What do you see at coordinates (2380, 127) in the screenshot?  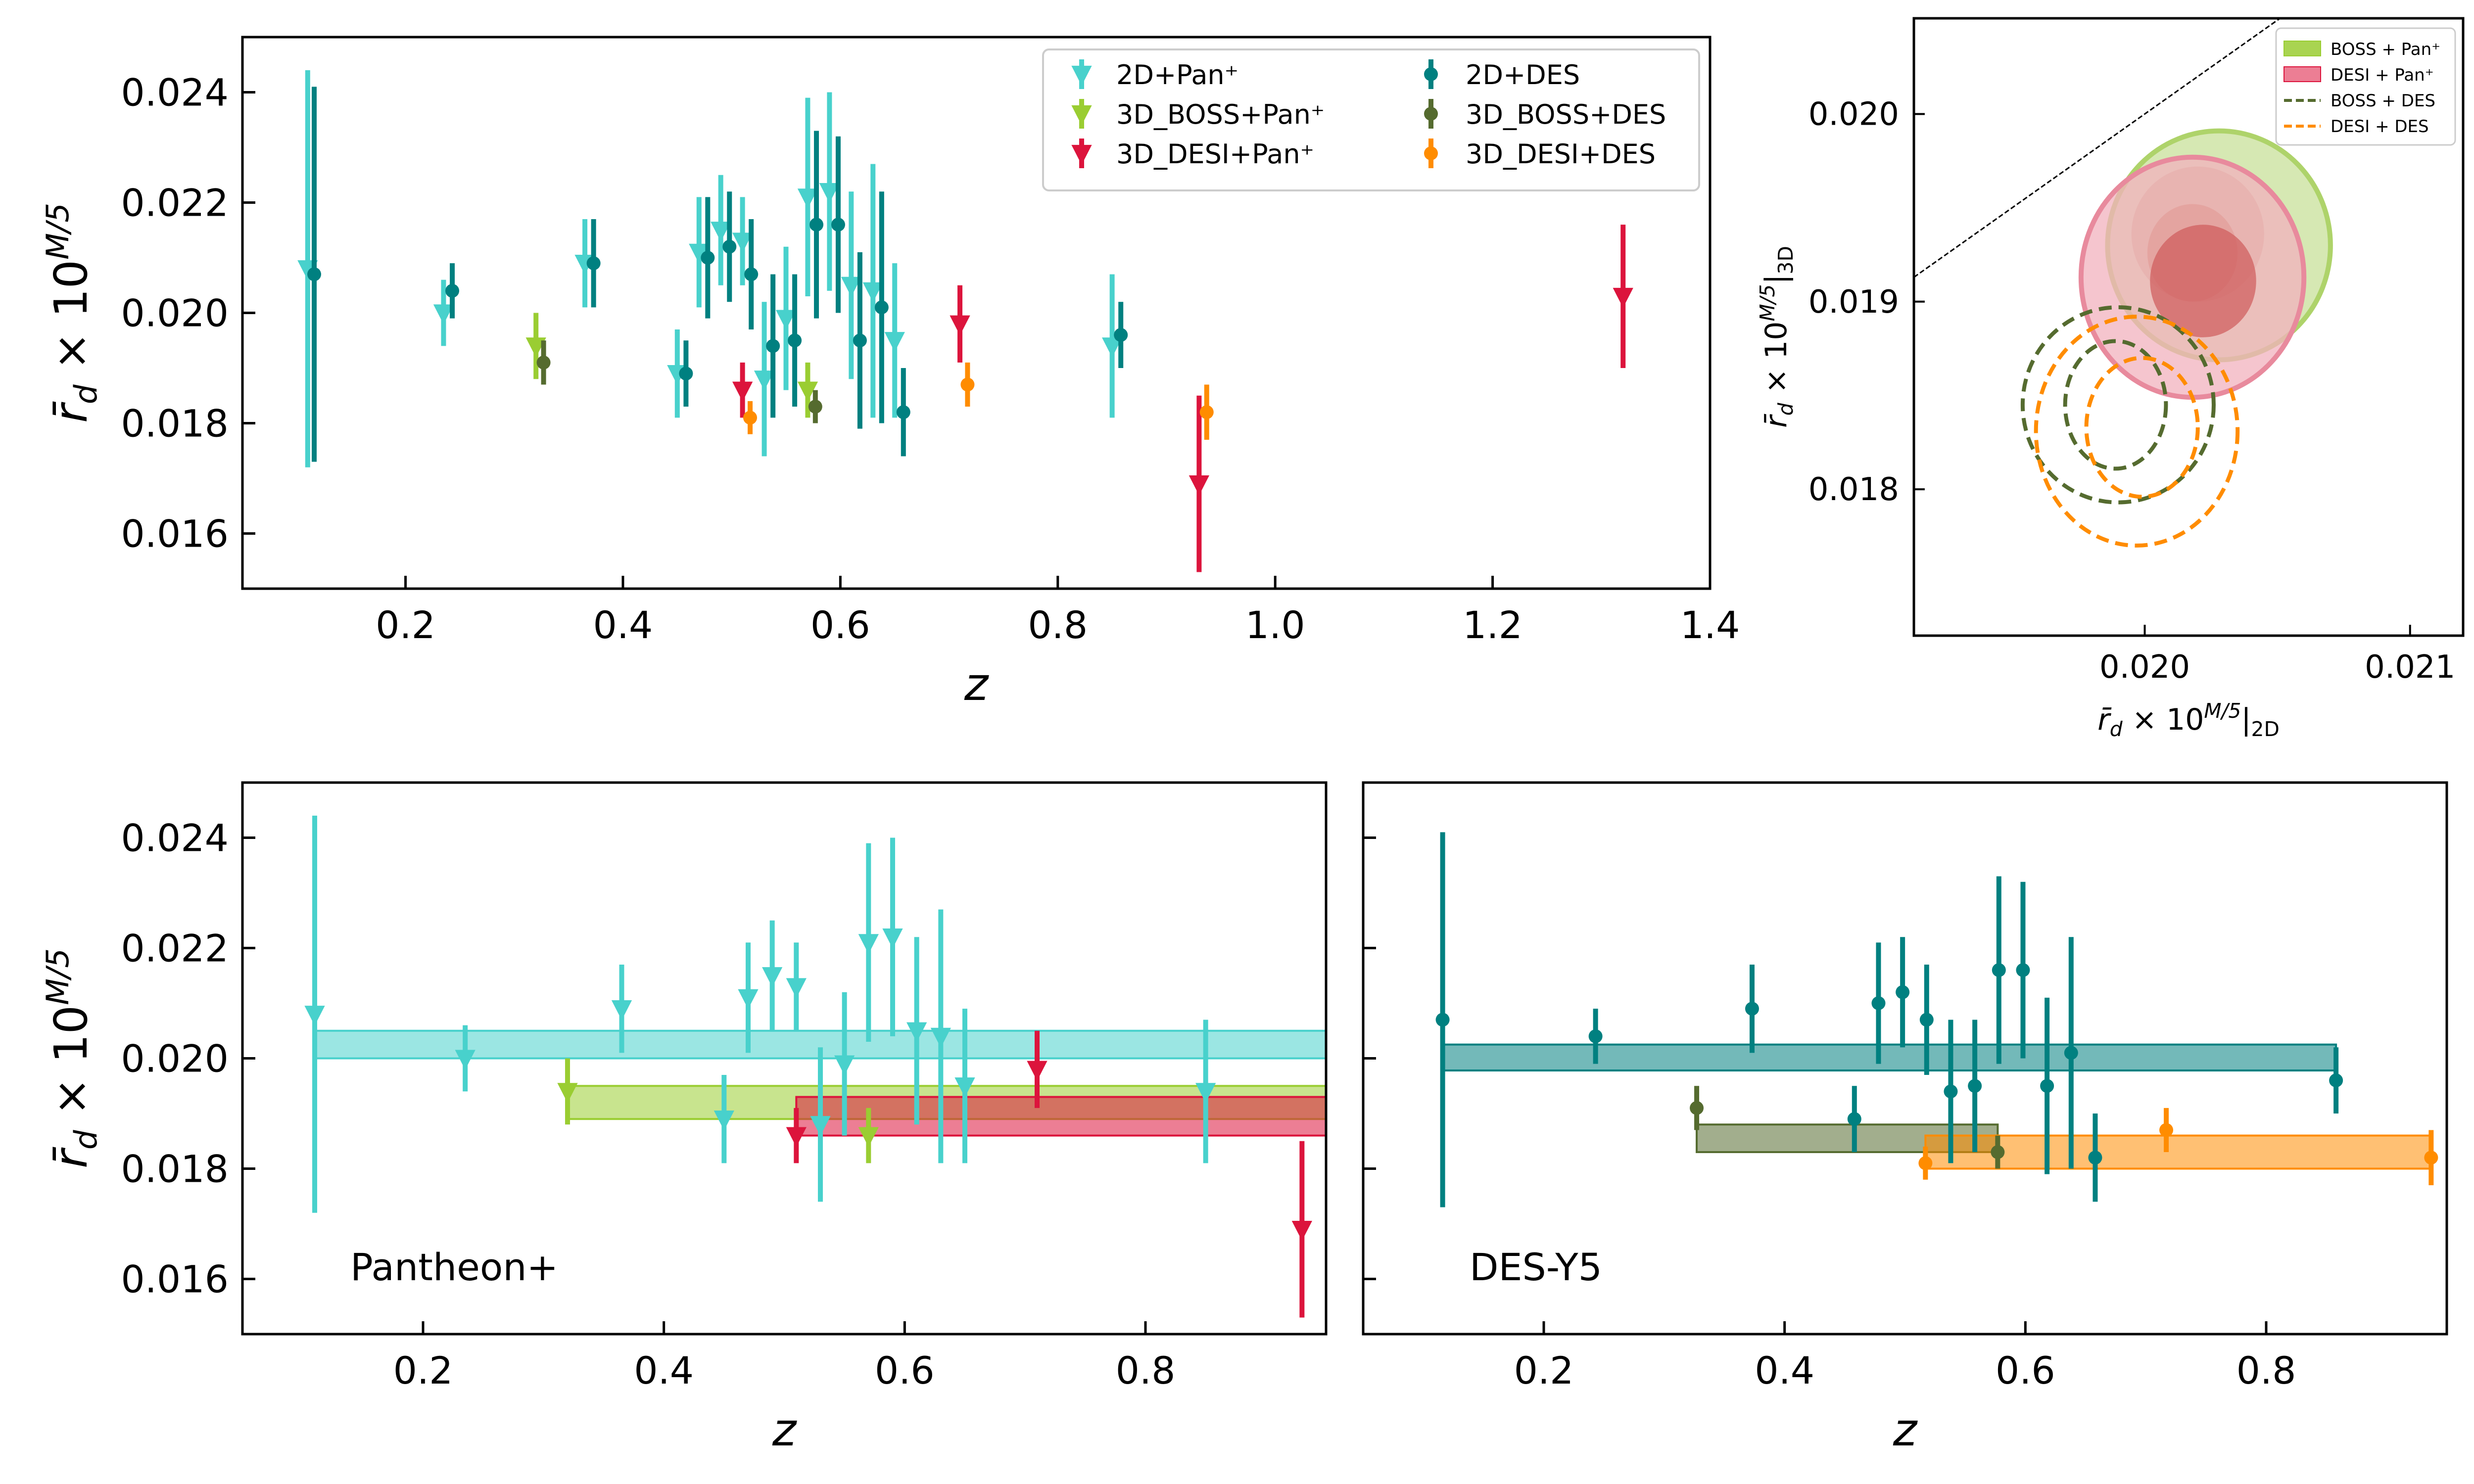 I see `legend-label-desi_des: DESI + DES` at bounding box center [2380, 127].